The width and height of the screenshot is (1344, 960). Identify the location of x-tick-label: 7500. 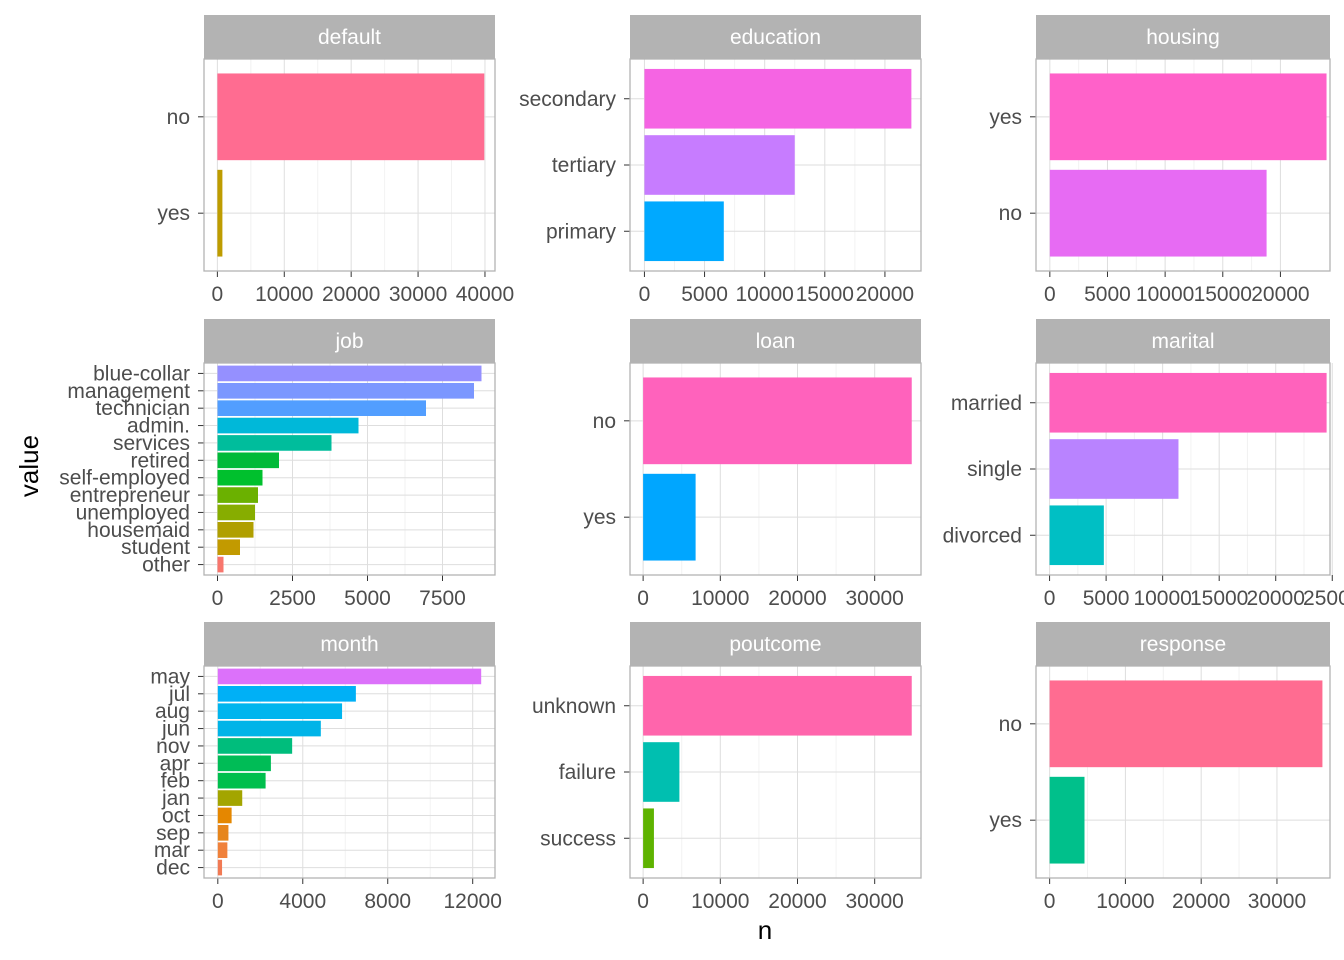
(442, 598).